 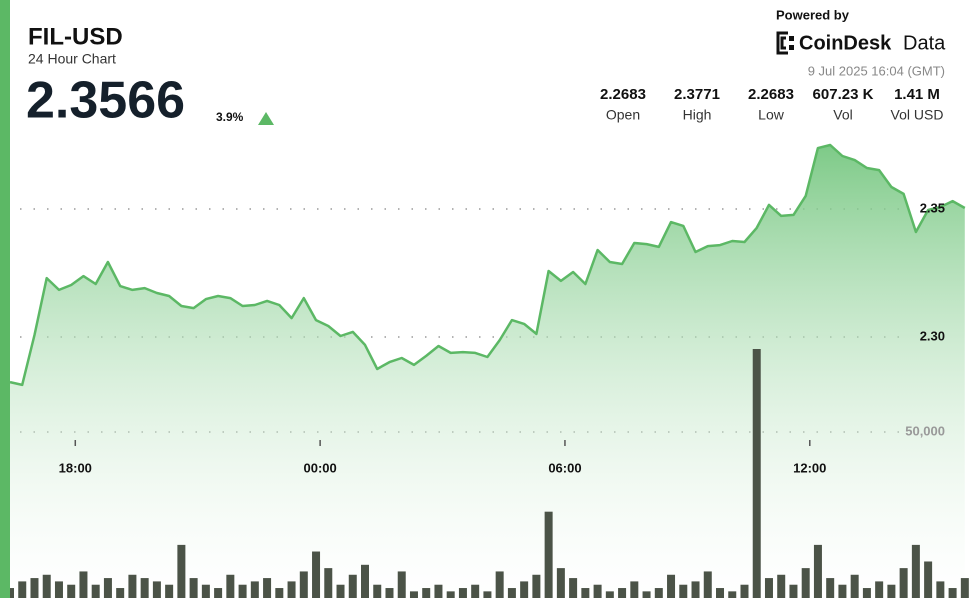 I want to click on stat-value: 1.41 M, so click(x=917, y=94).